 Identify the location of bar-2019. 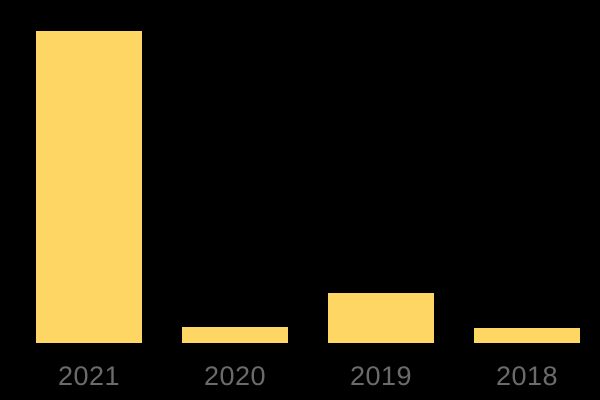
(381, 318).